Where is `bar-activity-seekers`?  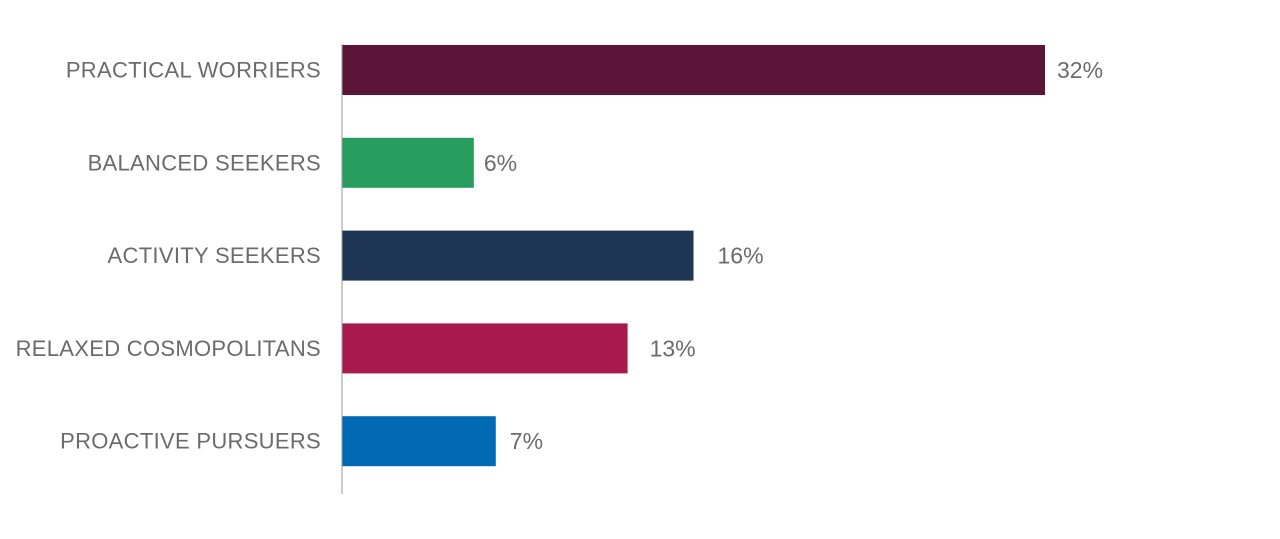
bar-activity-seekers is located at coordinates (518, 255).